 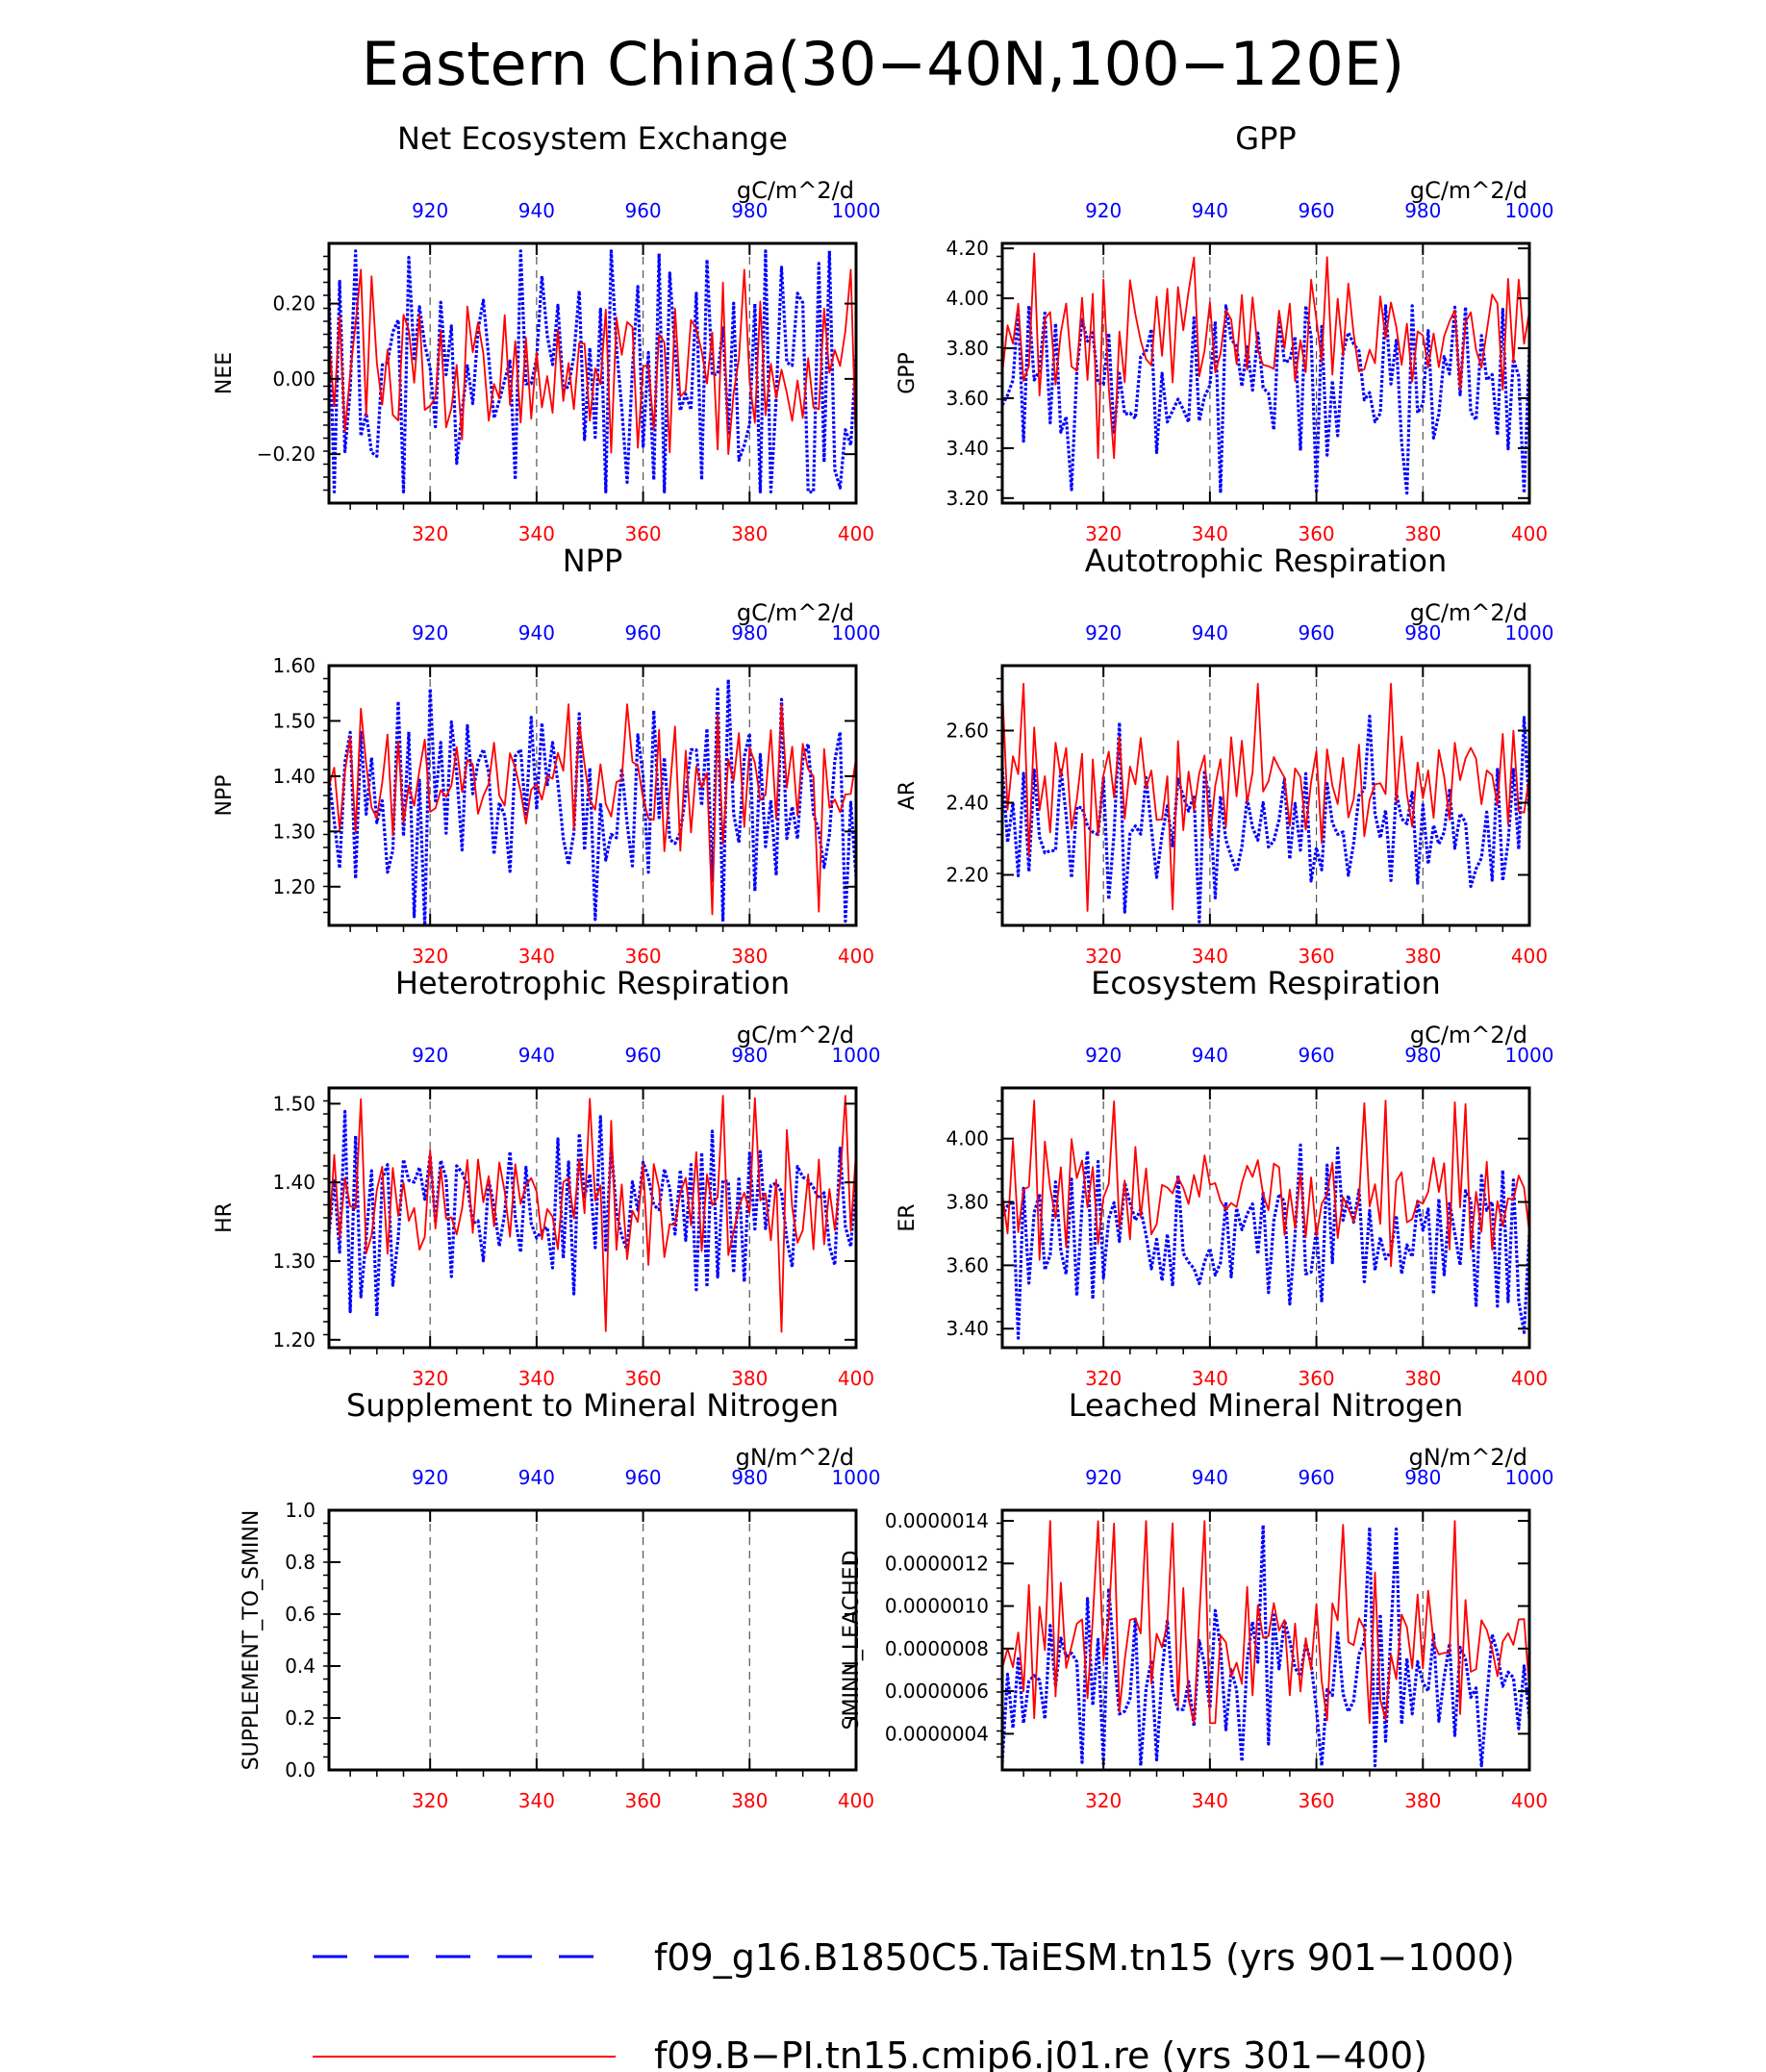 What do you see at coordinates (967, 499) in the screenshot?
I see `y-tick-label: 3.20` at bounding box center [967, 499].